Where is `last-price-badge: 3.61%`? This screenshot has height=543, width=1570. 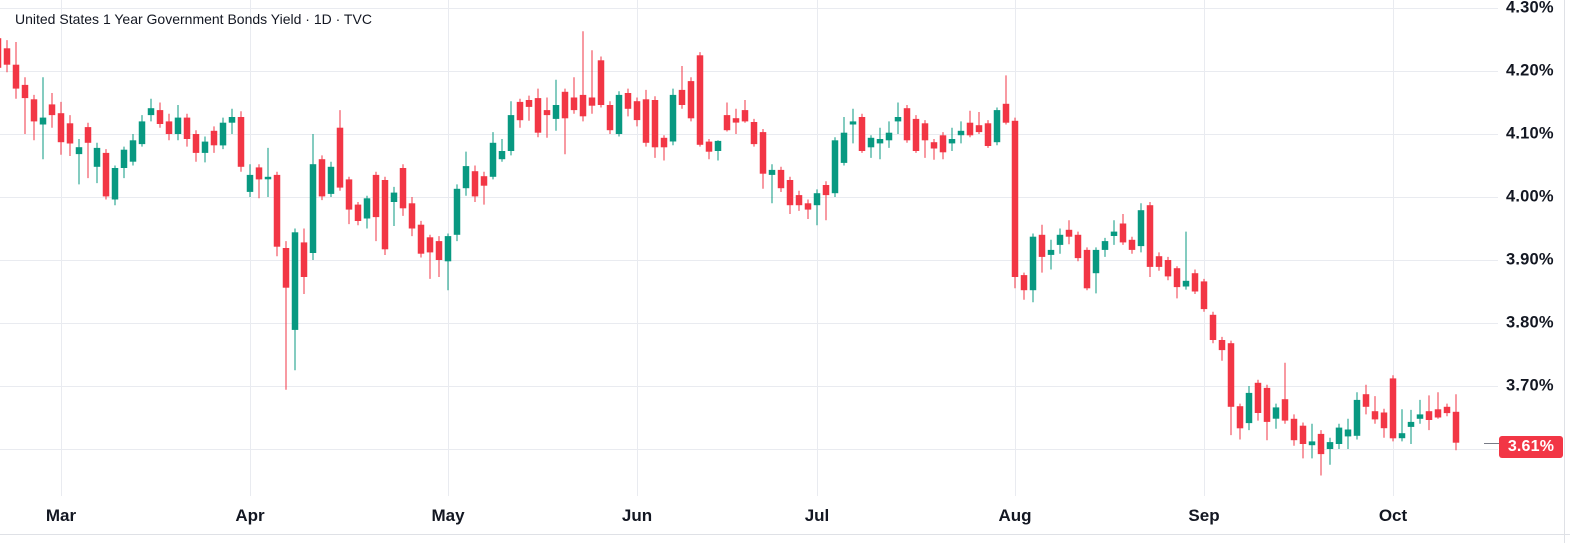
last-price-badge: 3.61% is located at coordinates (1531, 447).